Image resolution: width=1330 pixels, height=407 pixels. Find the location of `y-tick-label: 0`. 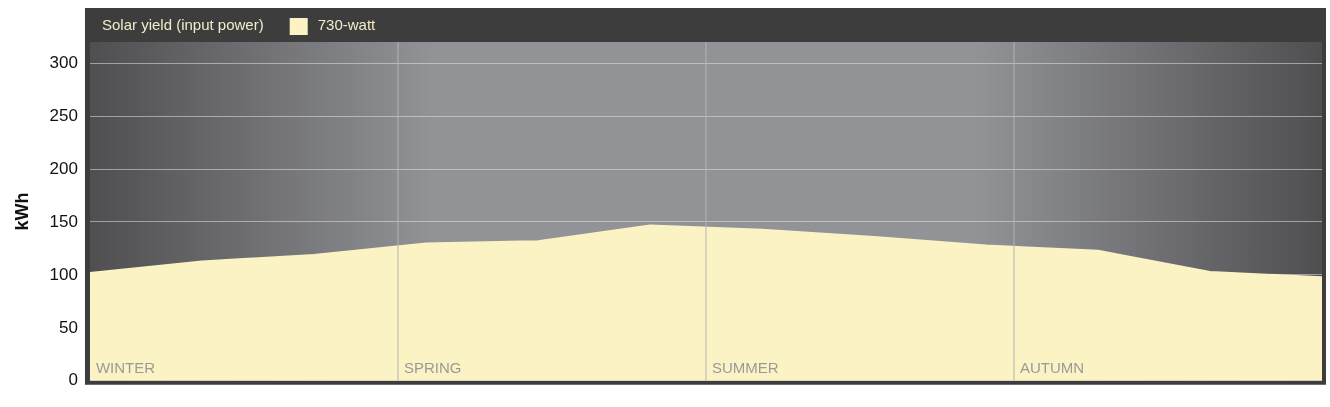

y-tick-label: 0 is located at coordinates (73, 380).